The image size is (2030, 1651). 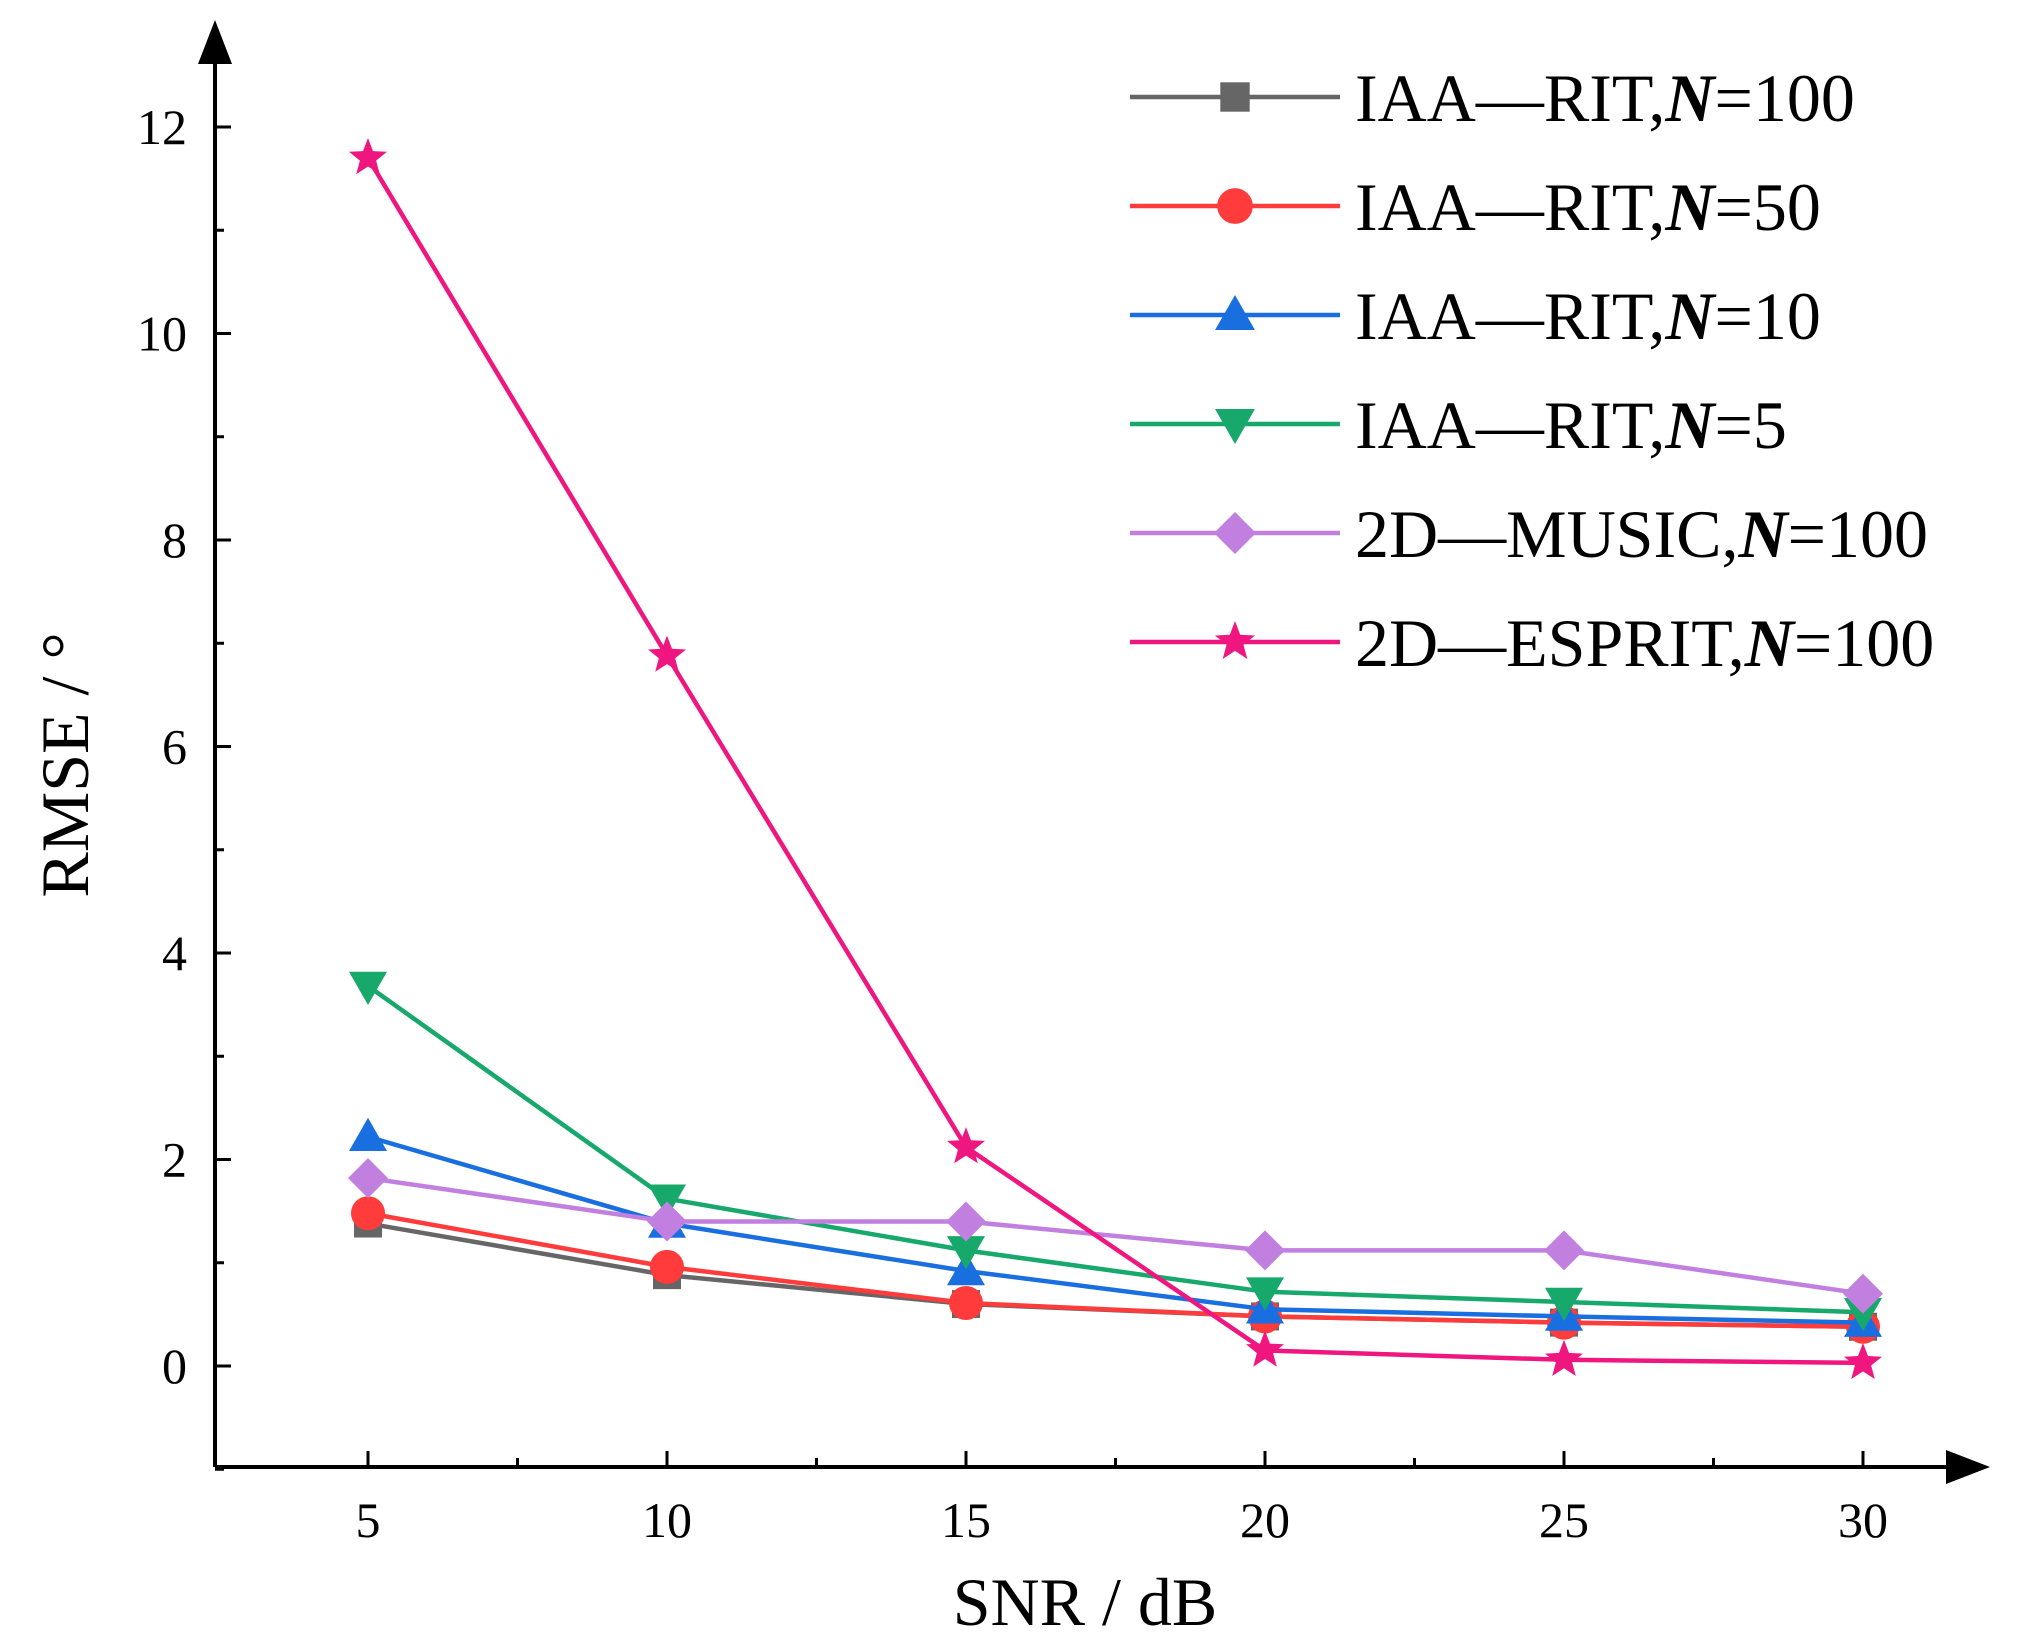 What do you see at coordinates (1571, 425) in the screenshot?
I see `legend-label: IAA—RIT,N=5` at bounding box center [1571, 425].